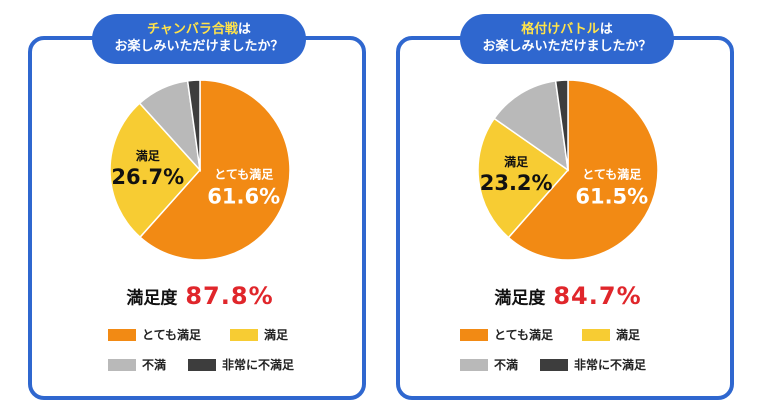 The image size is (768, 416). I want to click on slice-value-very-satisfied: 61.6%, so click(243, 197).